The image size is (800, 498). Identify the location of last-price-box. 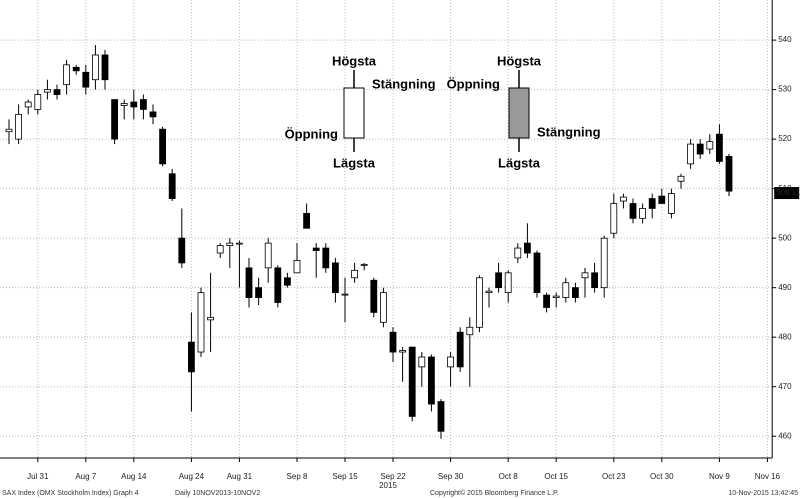
(787, 193).